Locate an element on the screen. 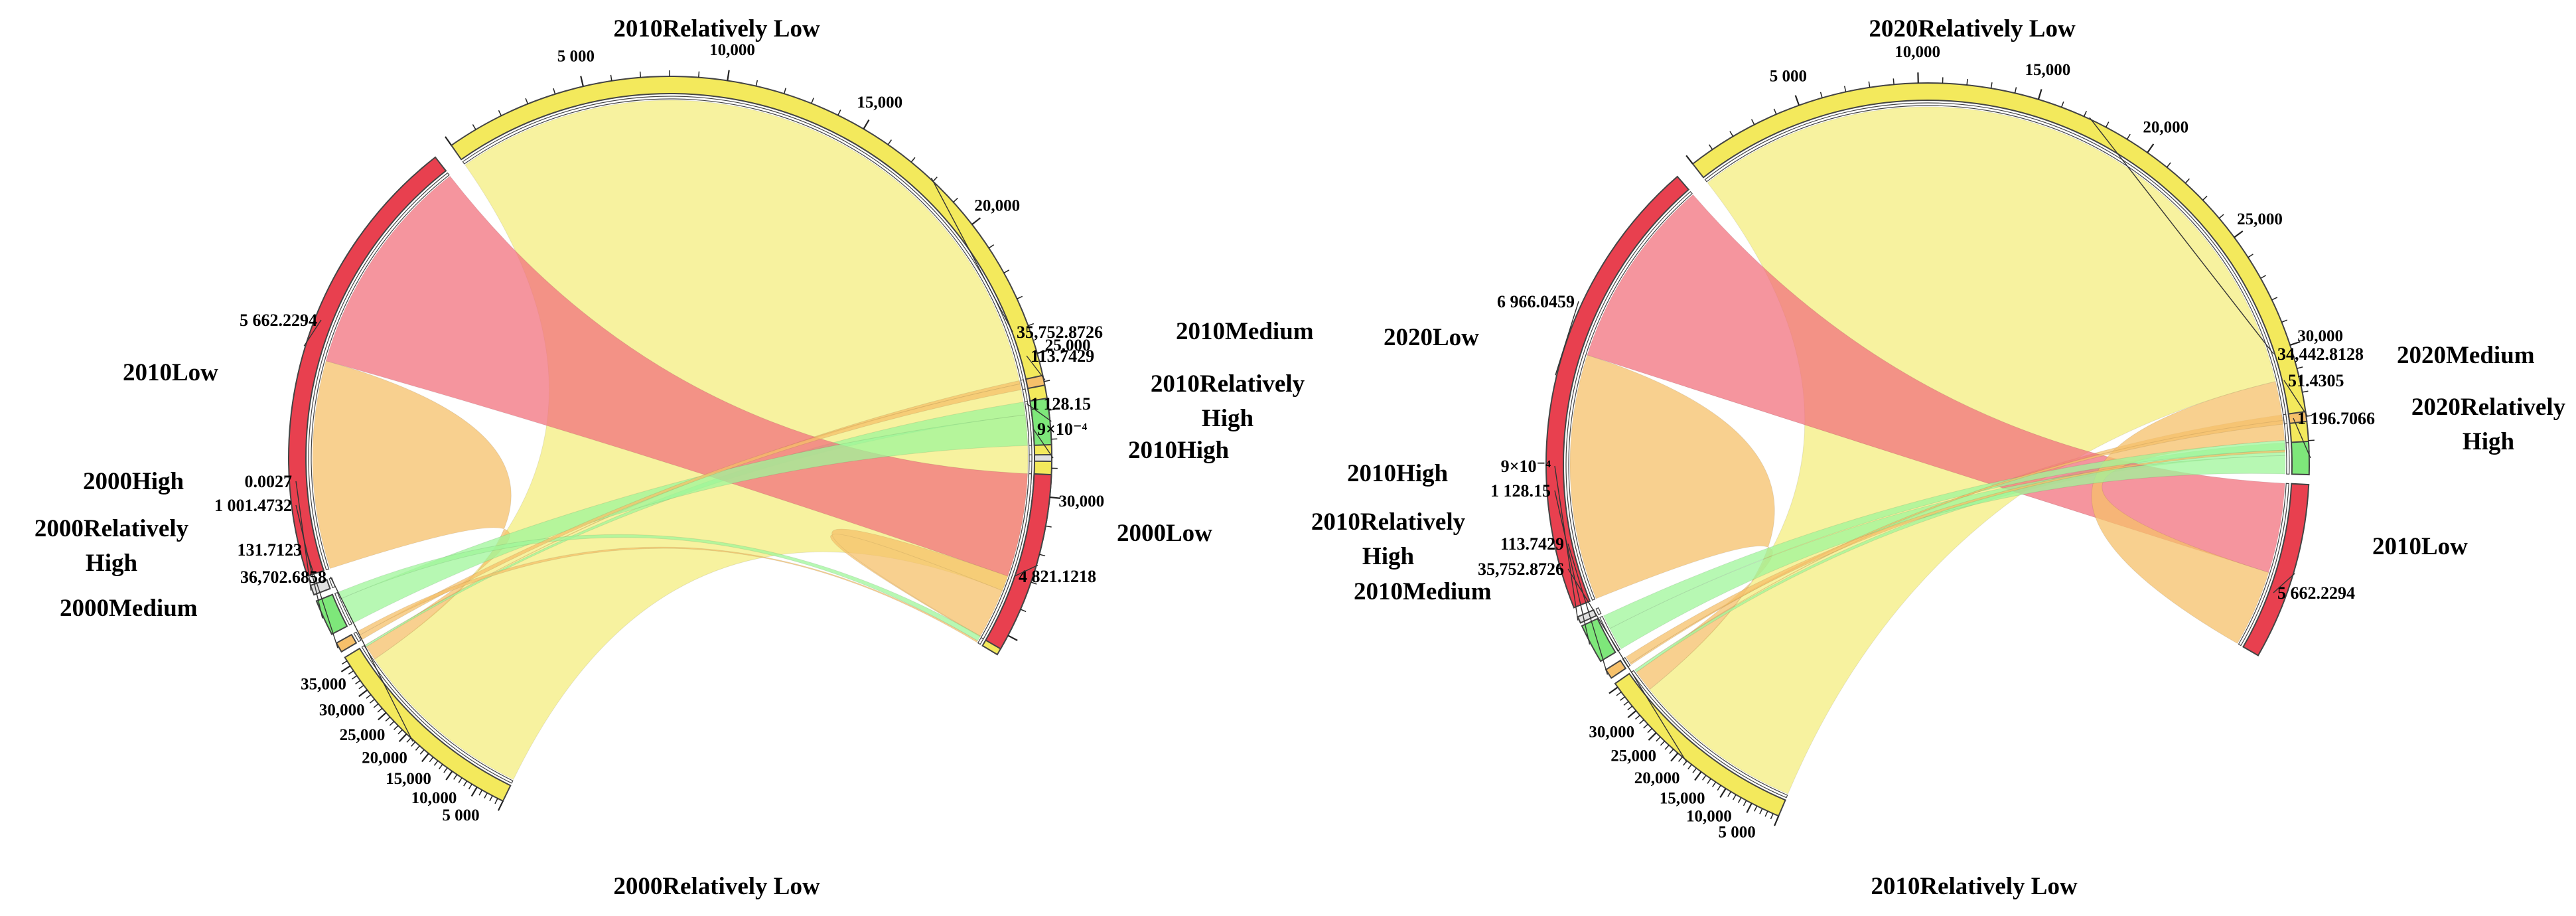 This screenshot has height=916, width=2576. tick-label-2000RL-15000: 15,000 is located at coordinates (408, 779).